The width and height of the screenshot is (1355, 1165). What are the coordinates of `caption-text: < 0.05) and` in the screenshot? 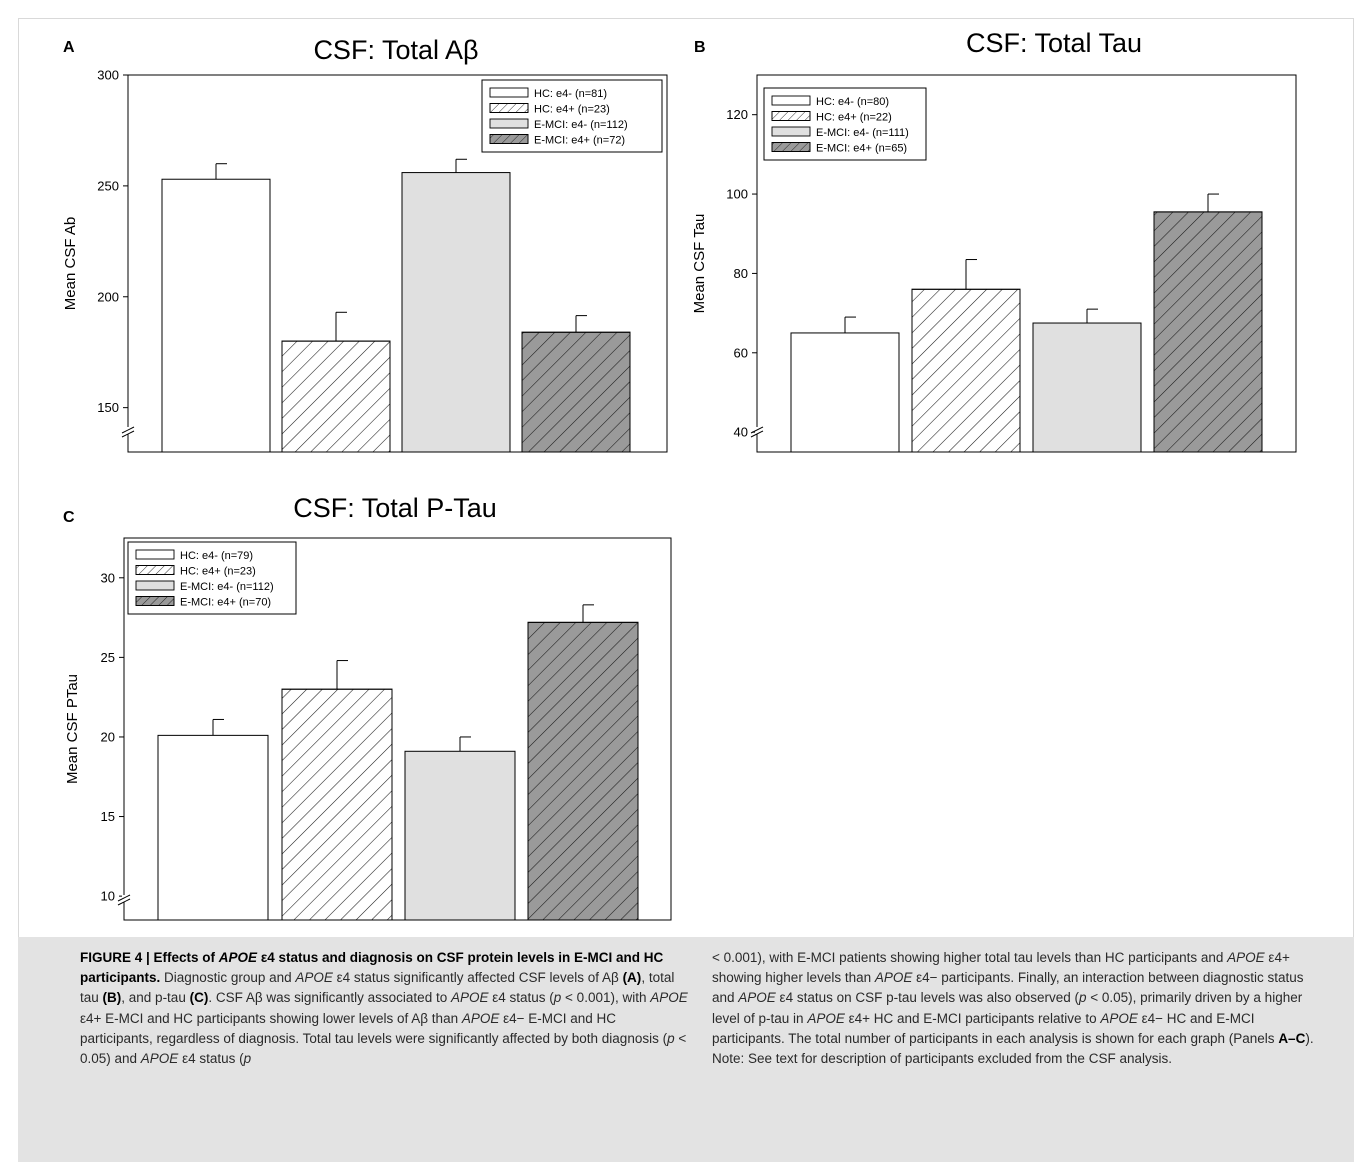 It's located at (383, 1048).